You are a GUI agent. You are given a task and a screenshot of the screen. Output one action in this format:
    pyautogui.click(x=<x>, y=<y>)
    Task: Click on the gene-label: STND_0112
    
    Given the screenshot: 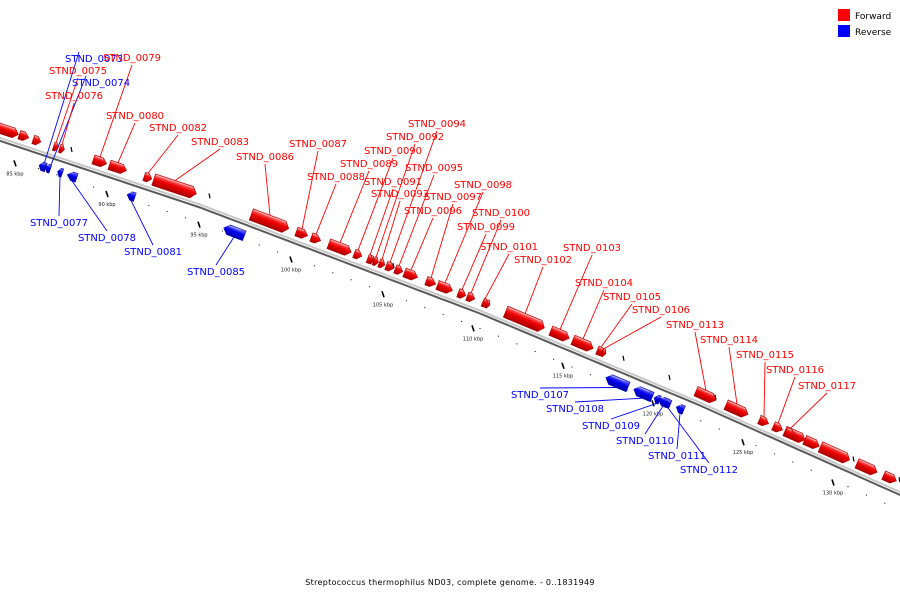 What is the action you would take?
    pyautogui.click(x=709, y=470)
    